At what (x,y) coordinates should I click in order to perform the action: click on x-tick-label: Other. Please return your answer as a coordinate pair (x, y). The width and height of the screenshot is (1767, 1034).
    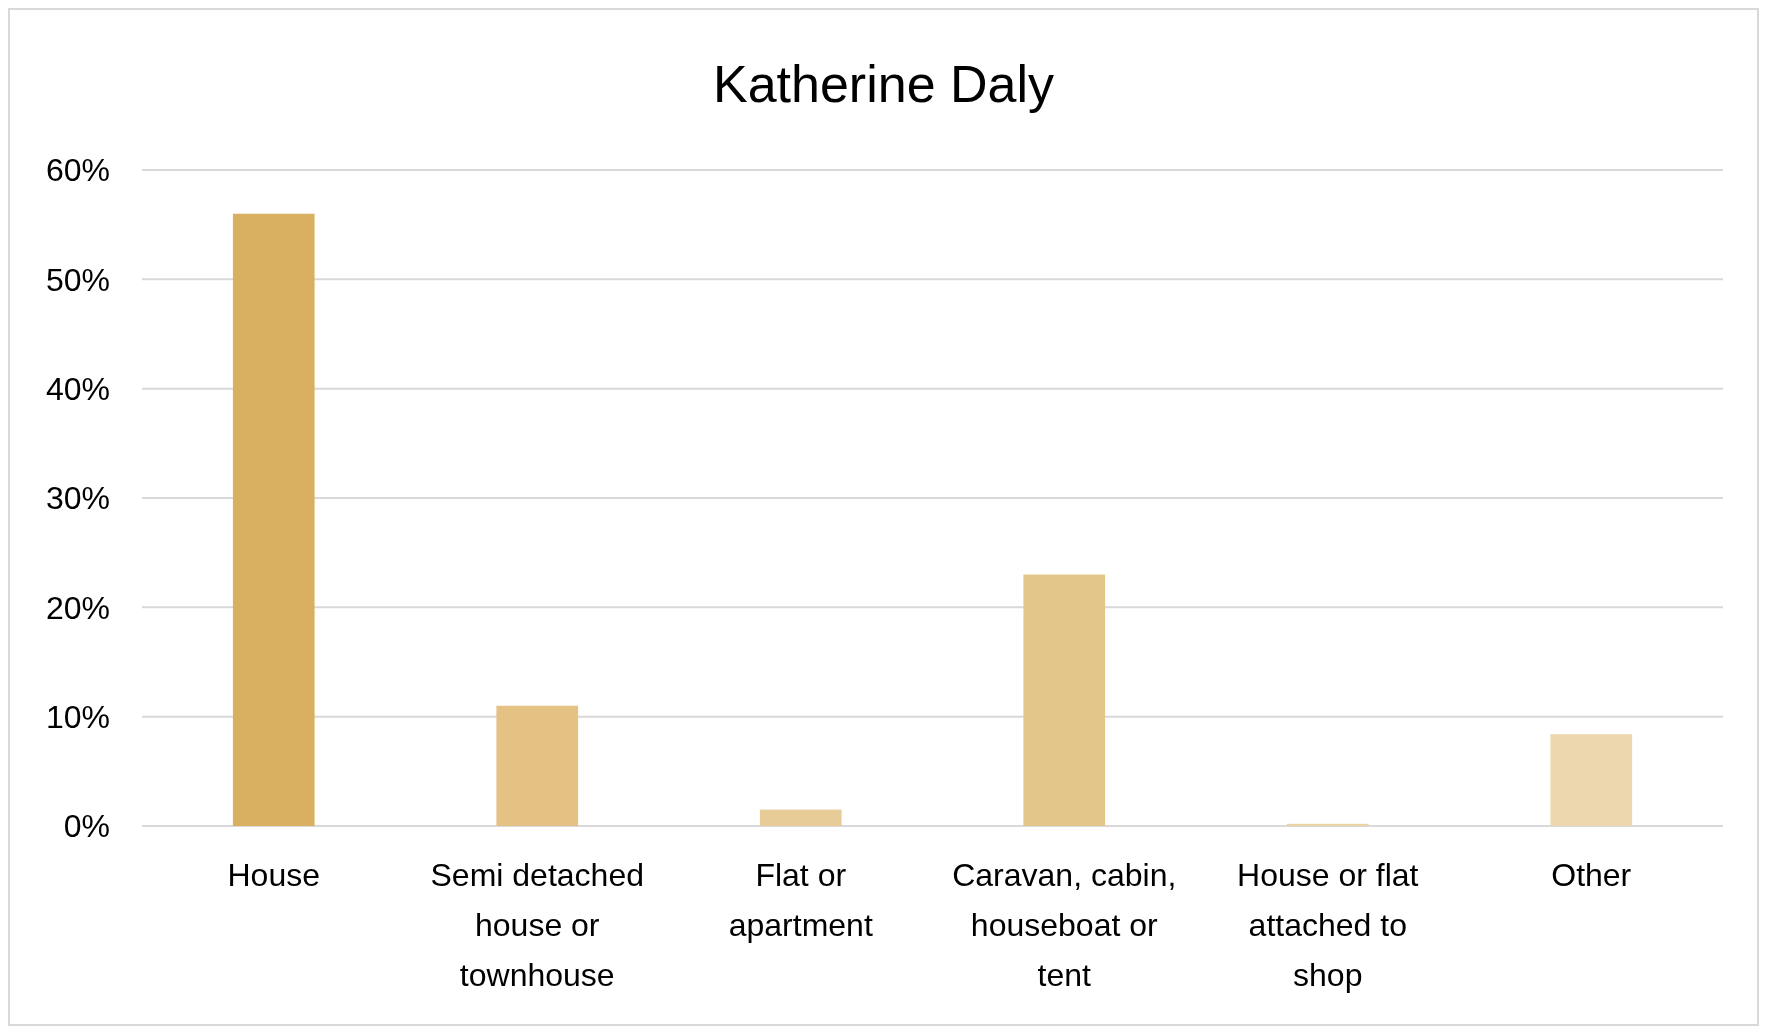
    Looking at the image, I should click on (1591, 875).